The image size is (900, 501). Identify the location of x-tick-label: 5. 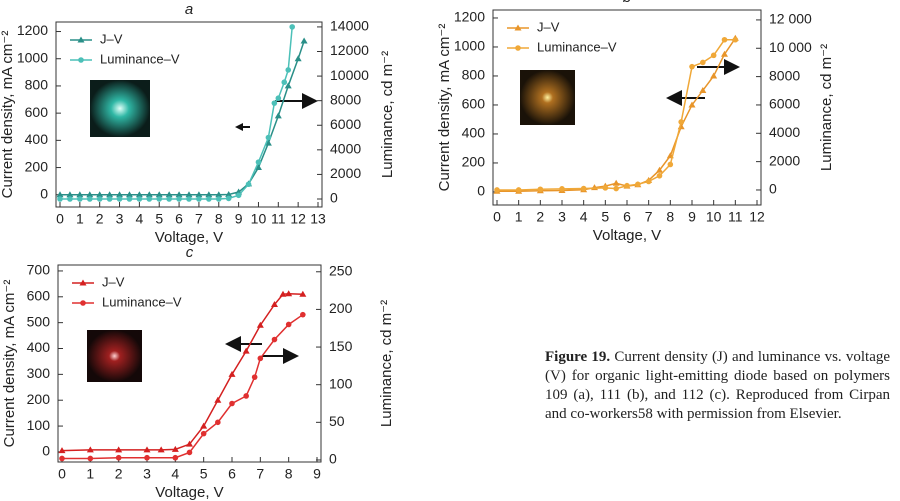
(605, 217).